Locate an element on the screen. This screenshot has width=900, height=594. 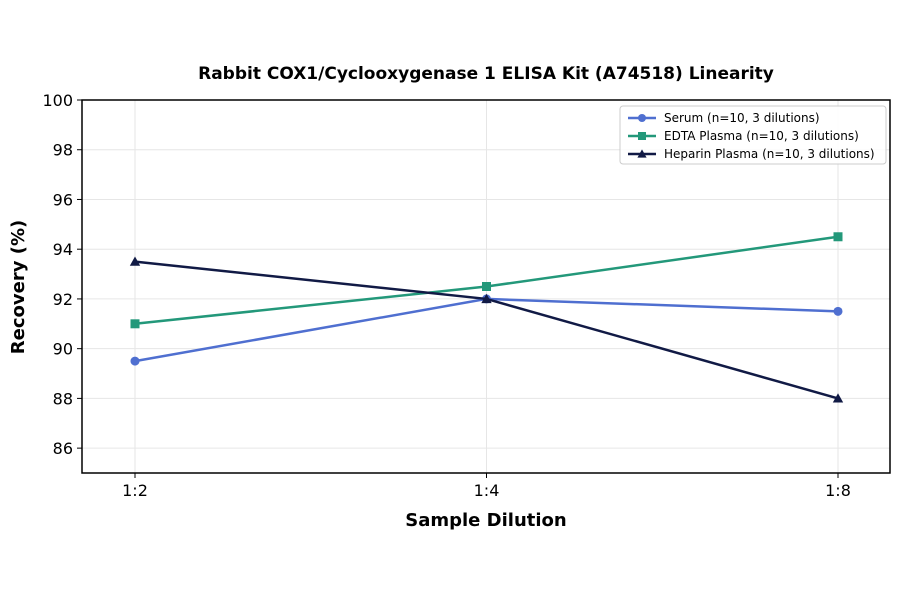
legend-item: Heparin Plasma (n=10, 3 dilutions) is located at coordinates (751, 154).